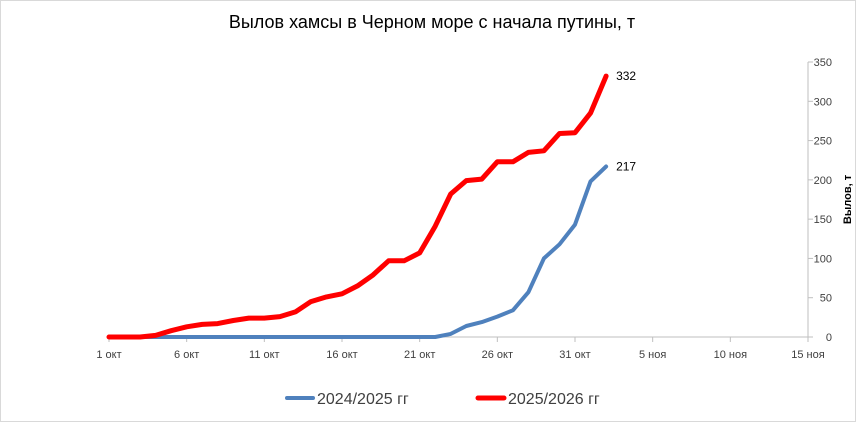 Image resolution: width=856 pixels, height=422 pixels. Describe the element at coordinates (108, 355) in the screenshot. I see `x-tick-label: 1 окт` at that location.